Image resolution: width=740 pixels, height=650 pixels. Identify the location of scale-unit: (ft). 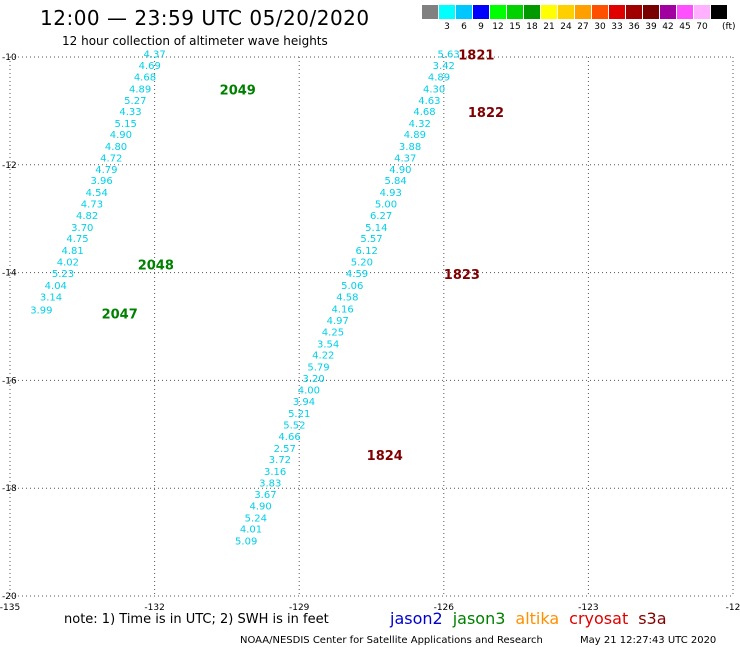
(729, 27).